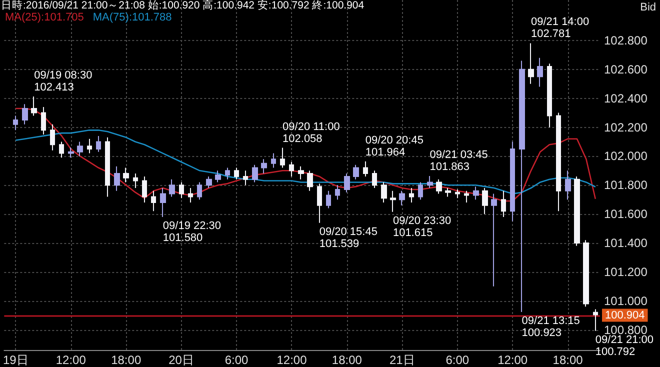 Image resolution: width=660 pixels, height=367 pixels. What do you see at coordinates (15, 360) in the screenshot?
I see `x-tick-label: 19日` at bounding box center [15, 360].